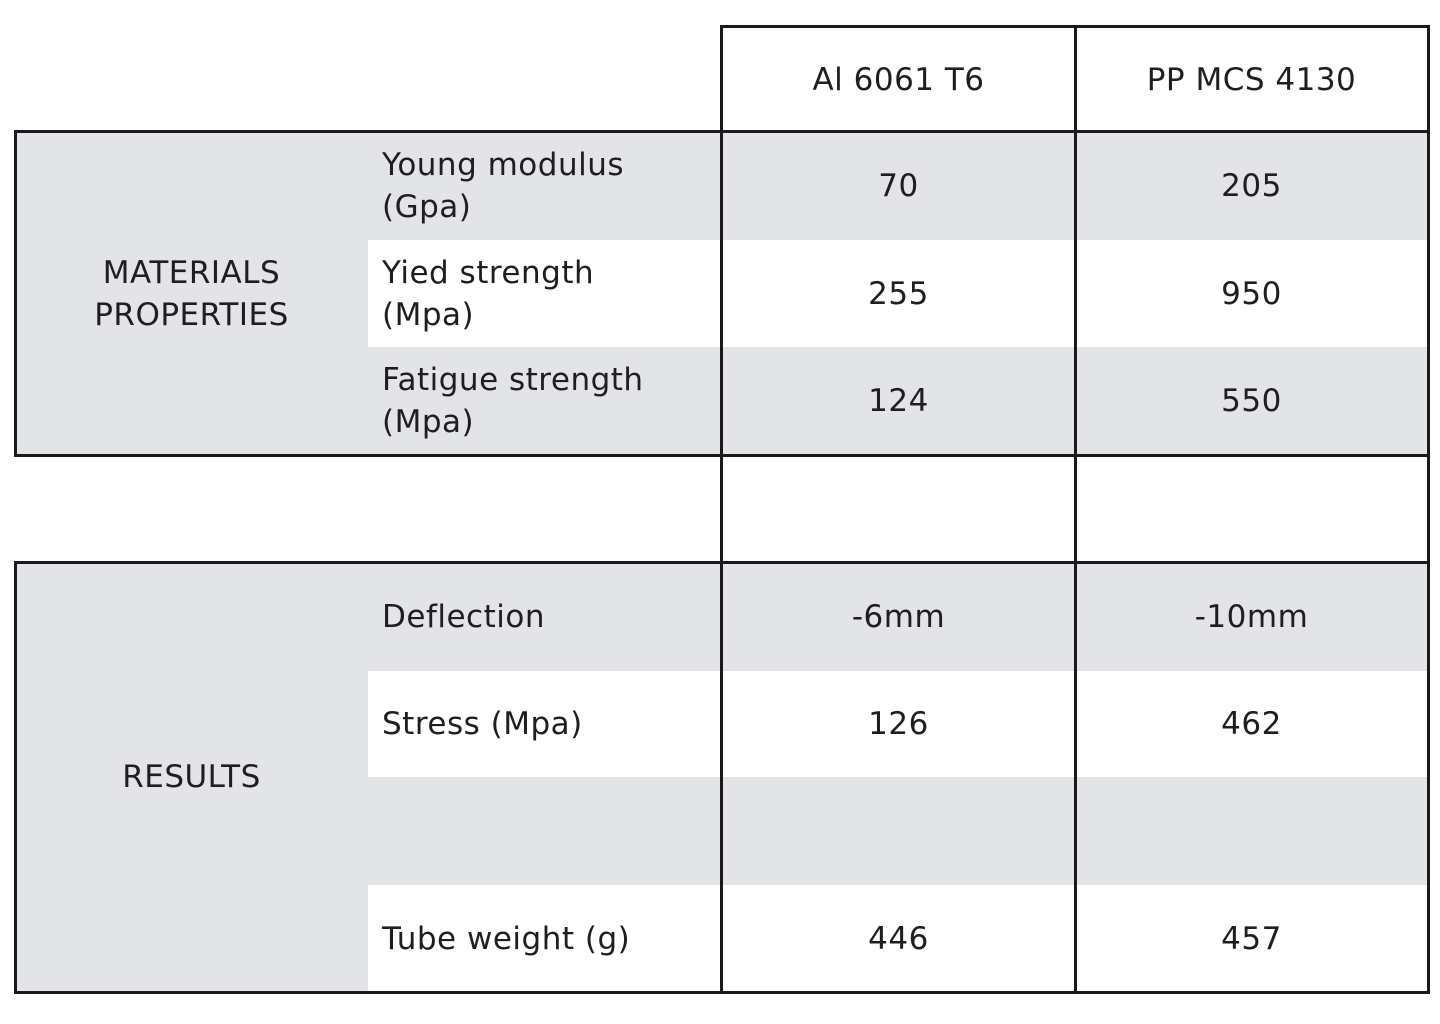  Describe the element at coordinates (545, 186) in the screenshot. I see `row-label-young-modulus: Young modulus (Gpa)` at that location.